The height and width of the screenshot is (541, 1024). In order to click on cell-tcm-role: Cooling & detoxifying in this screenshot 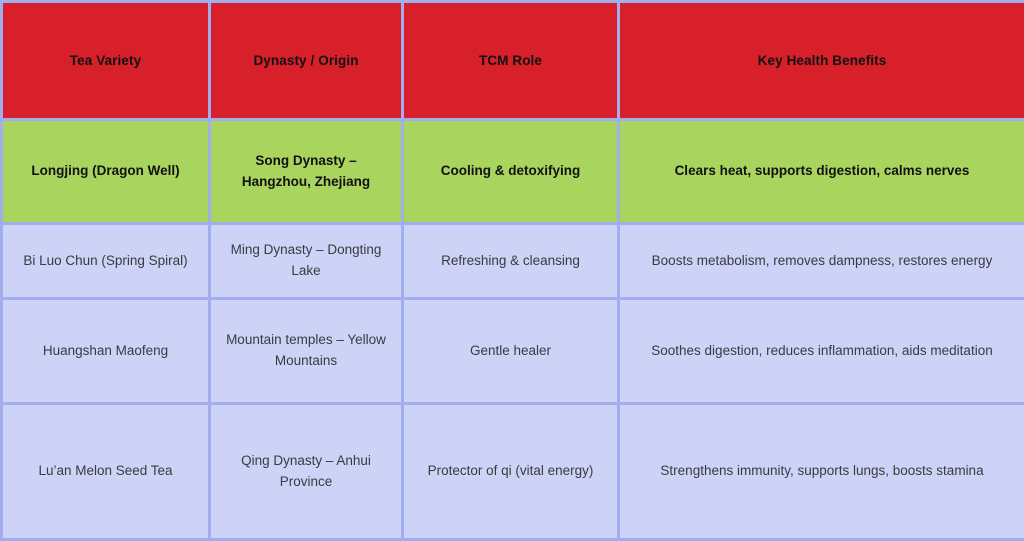, I will do `click(511, 172)`.